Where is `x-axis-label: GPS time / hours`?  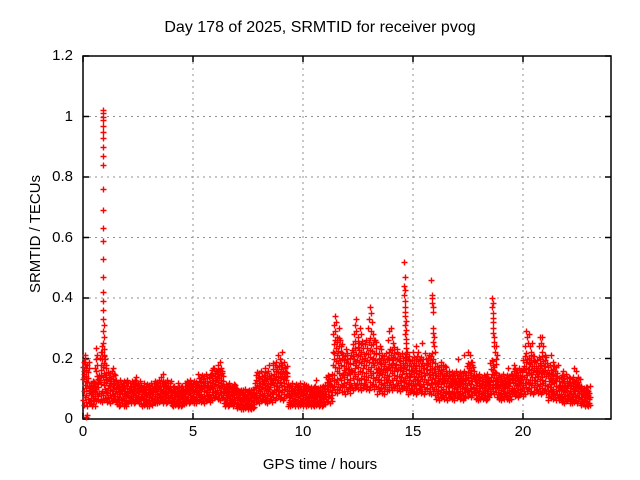 x-axis-label: GPS time / hours is located at coordinates (320, 464).